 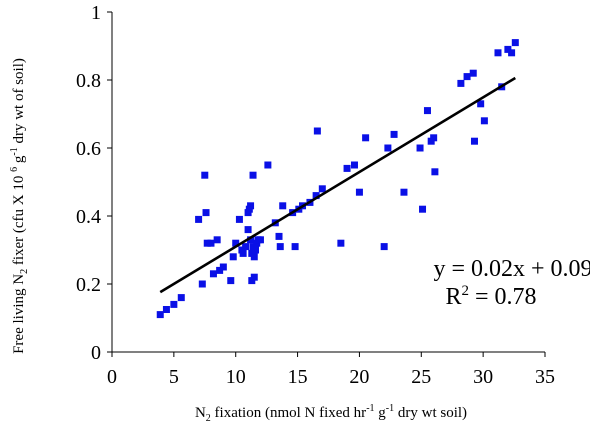 I want to click on y-tick-label: 0.8, so click(x=88, y=81).